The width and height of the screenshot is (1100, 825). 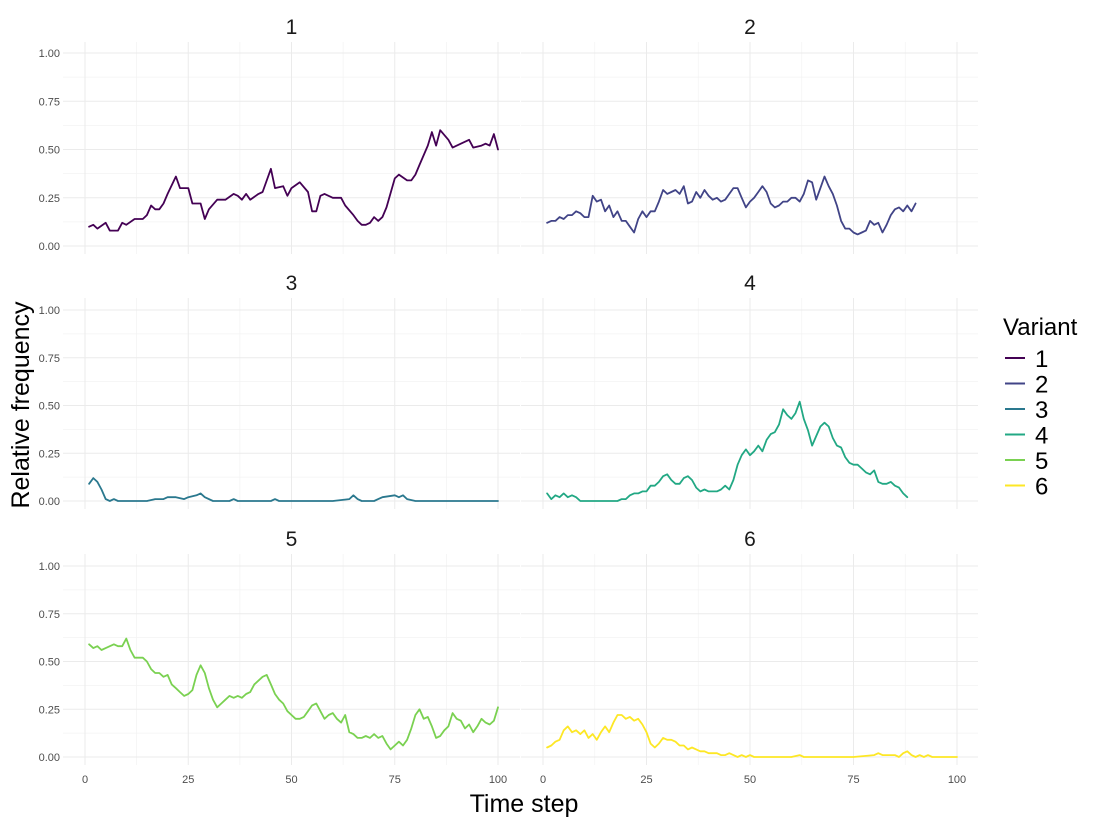 I want to click on facet-panel-5: 5 0.00 0.25 0.50 0.75 1.00 0 25 50 75 100, so click(x=279, y=657).